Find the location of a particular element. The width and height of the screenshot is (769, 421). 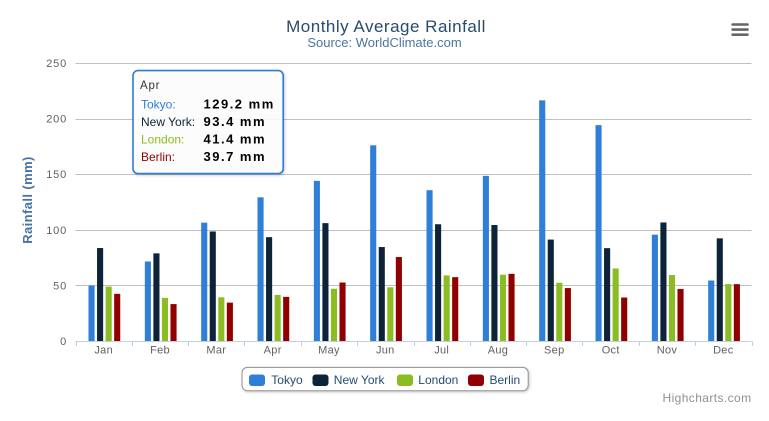

svg-text: London: is located at coordinates (162, 140).